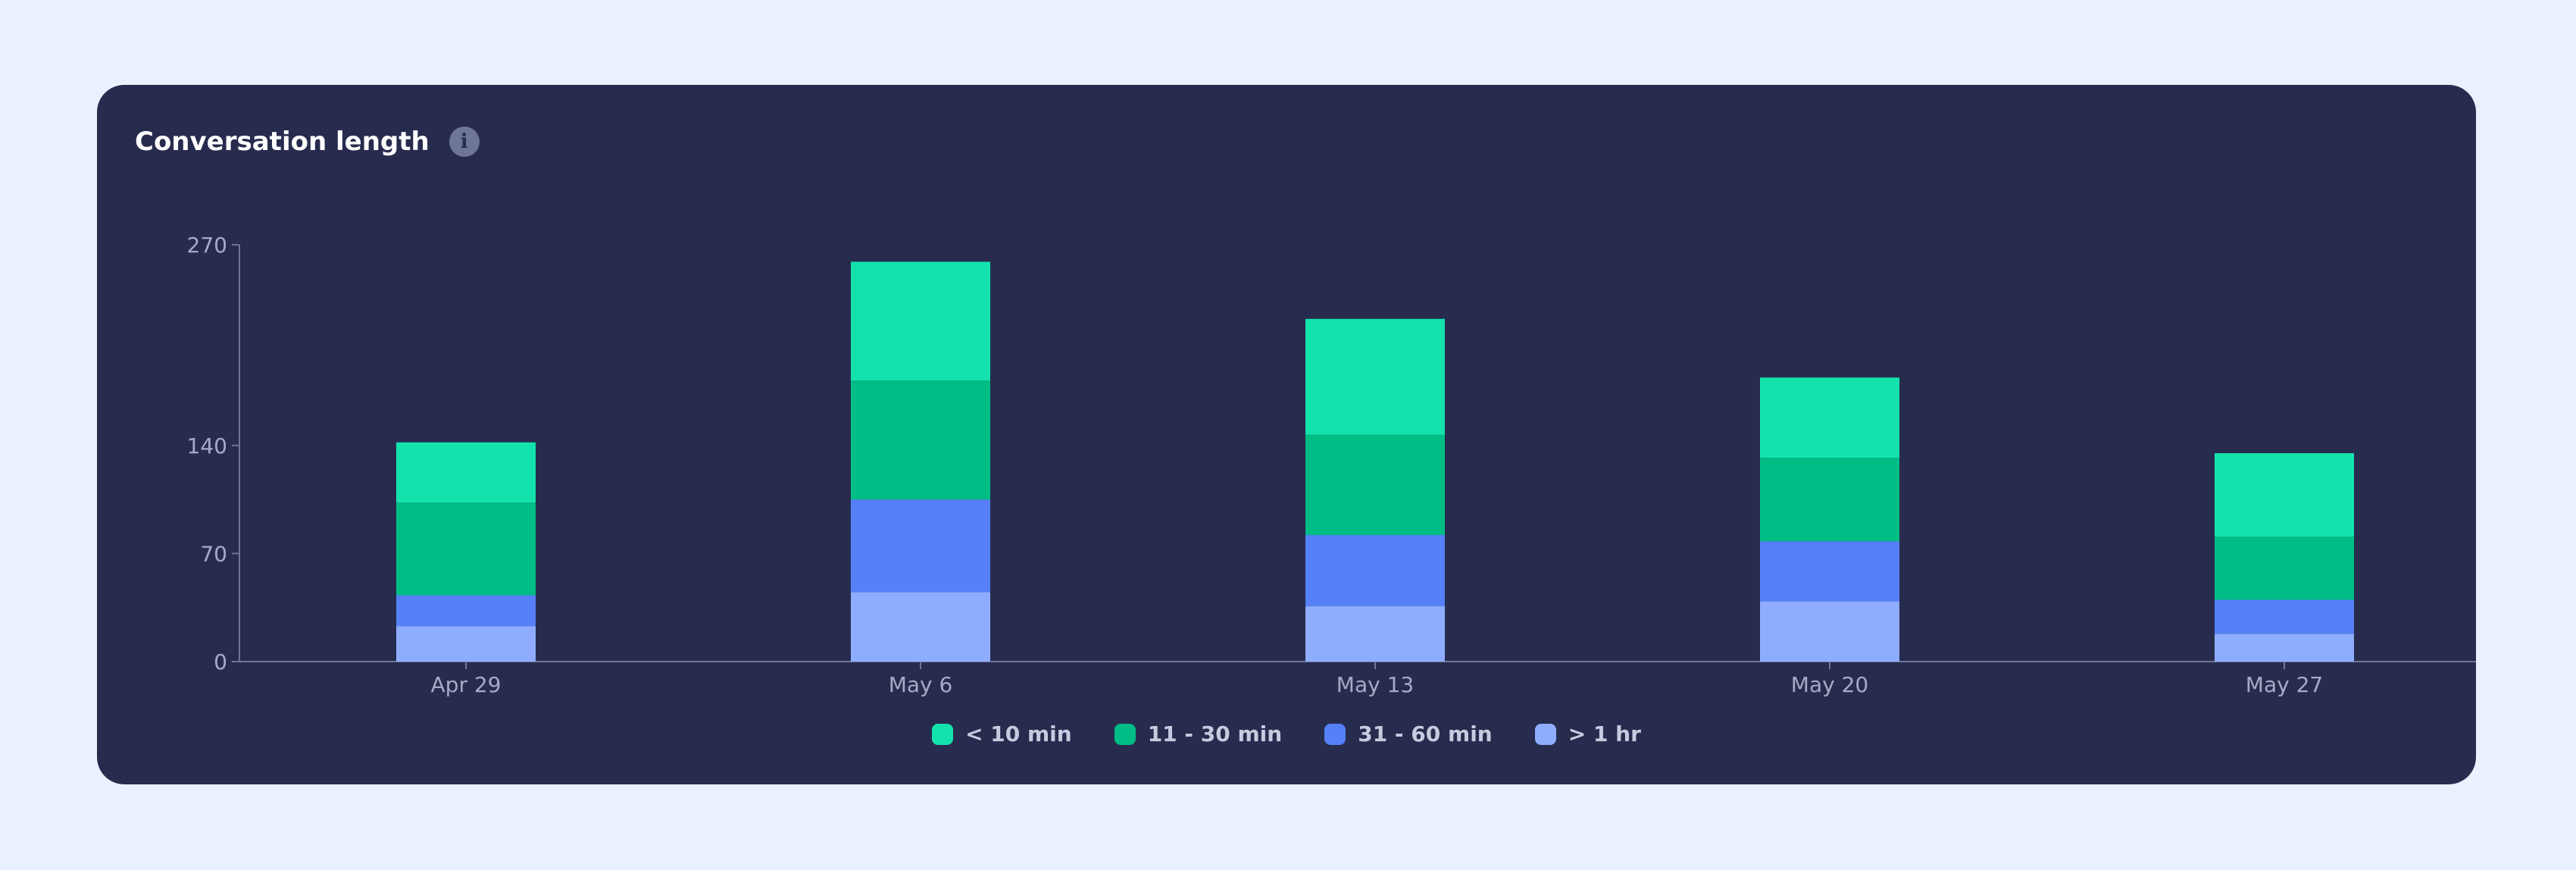 The image size is (2576, 870). Describe the element at coordinates (207, 245) in the screenshot. I see `y-tick-label: 270` at that location.